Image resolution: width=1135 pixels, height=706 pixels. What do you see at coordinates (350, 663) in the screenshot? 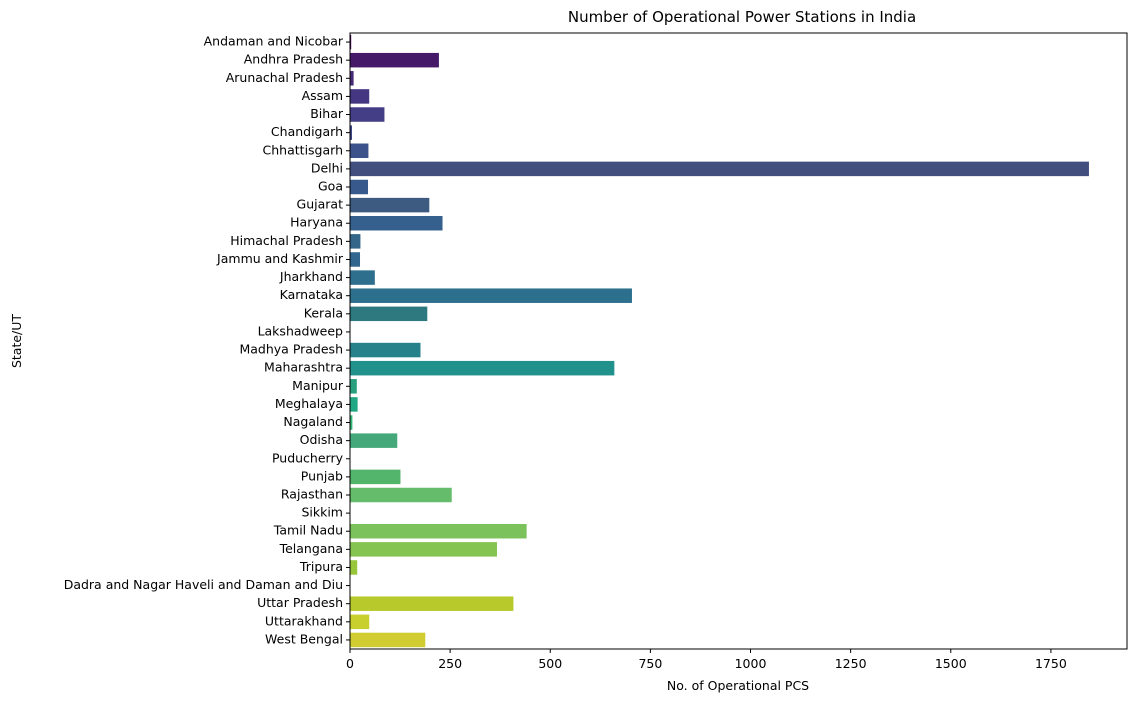
I see `x-tick-label: 0` at bounding box center [350, 663].